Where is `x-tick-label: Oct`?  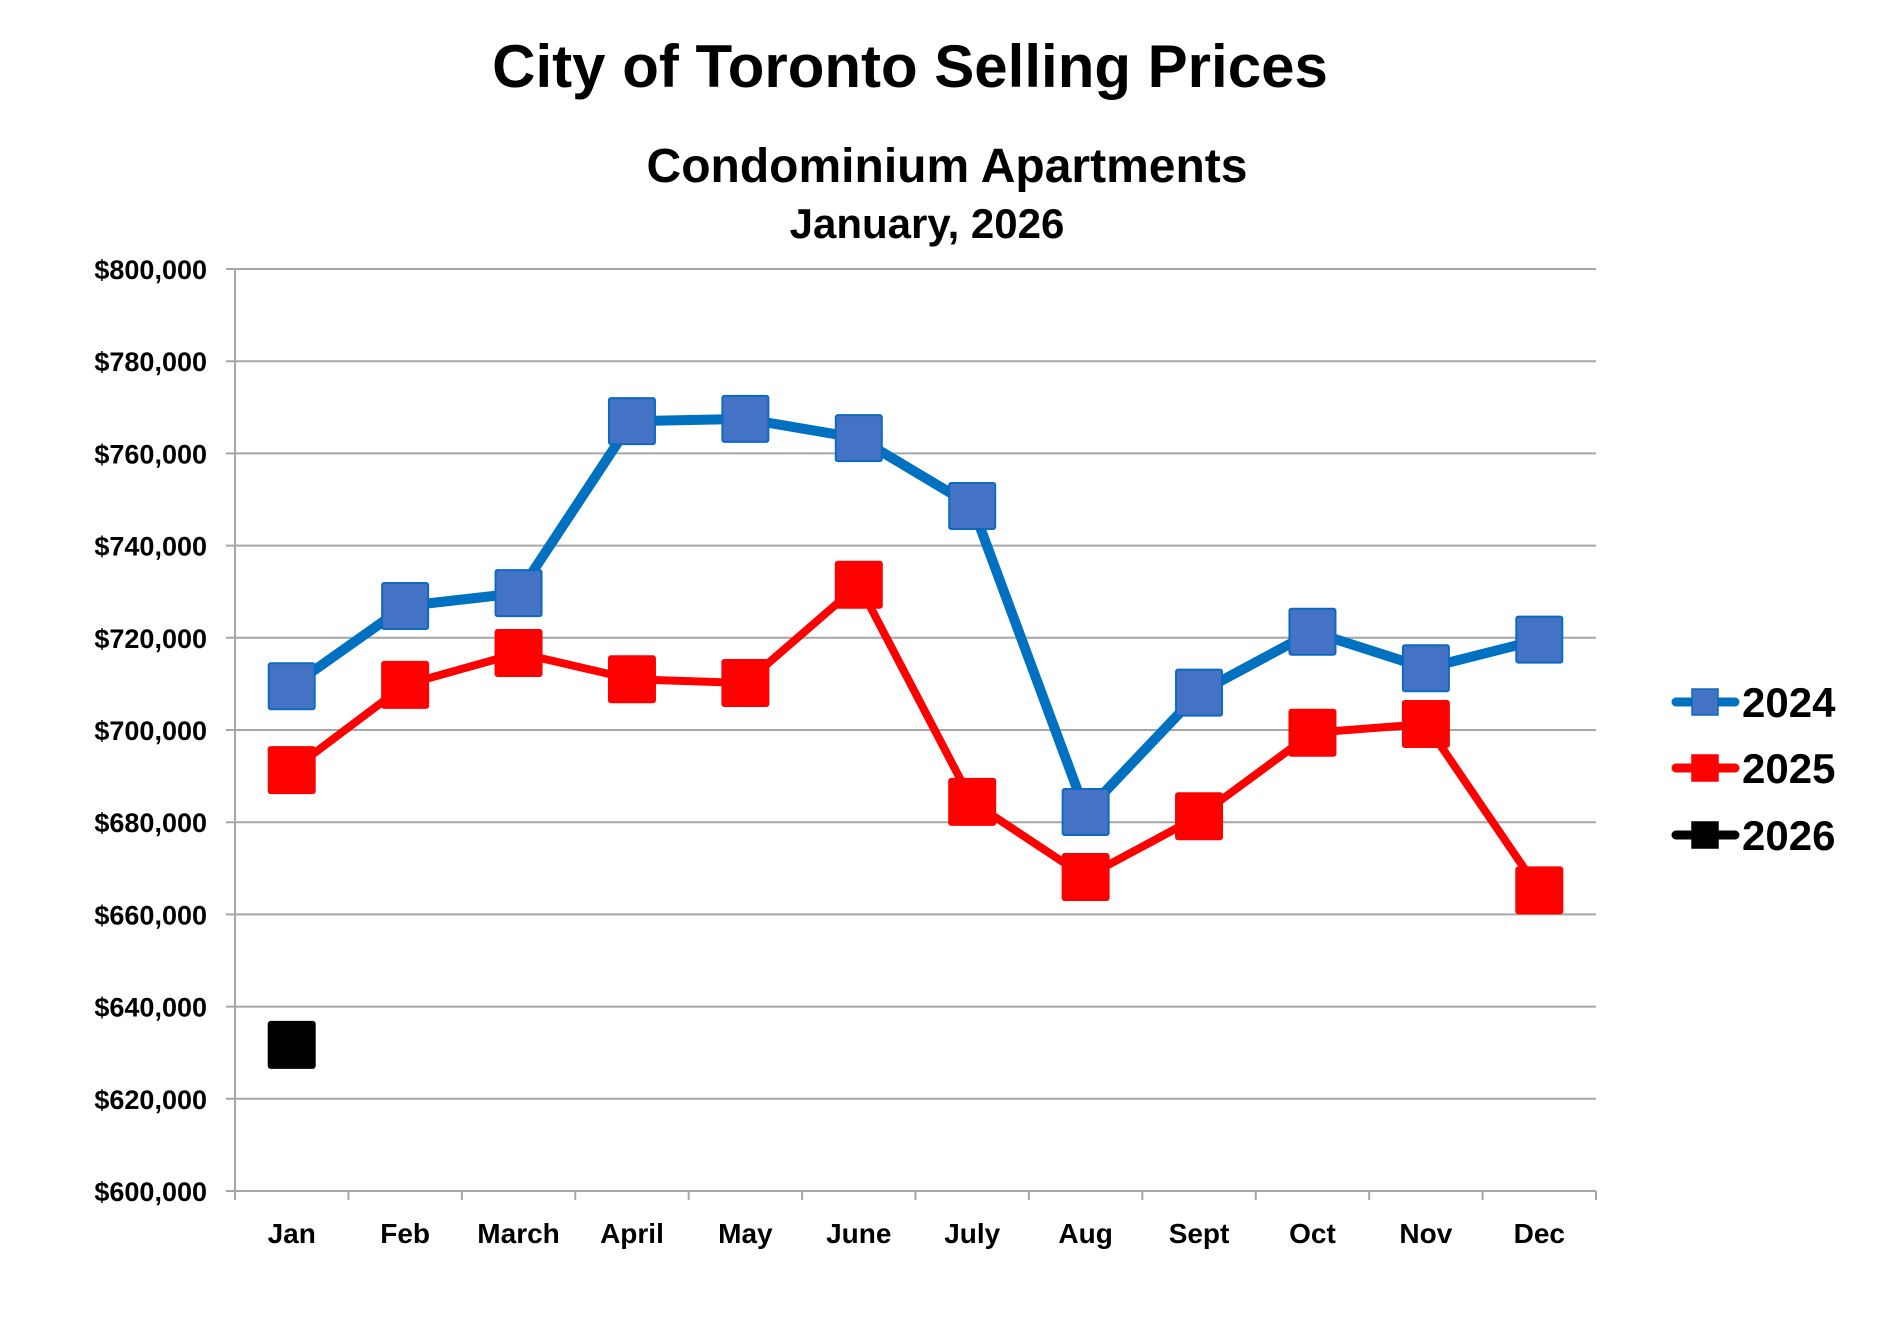
x-tick-label: Oct is located at coordinates (1312, 1233).